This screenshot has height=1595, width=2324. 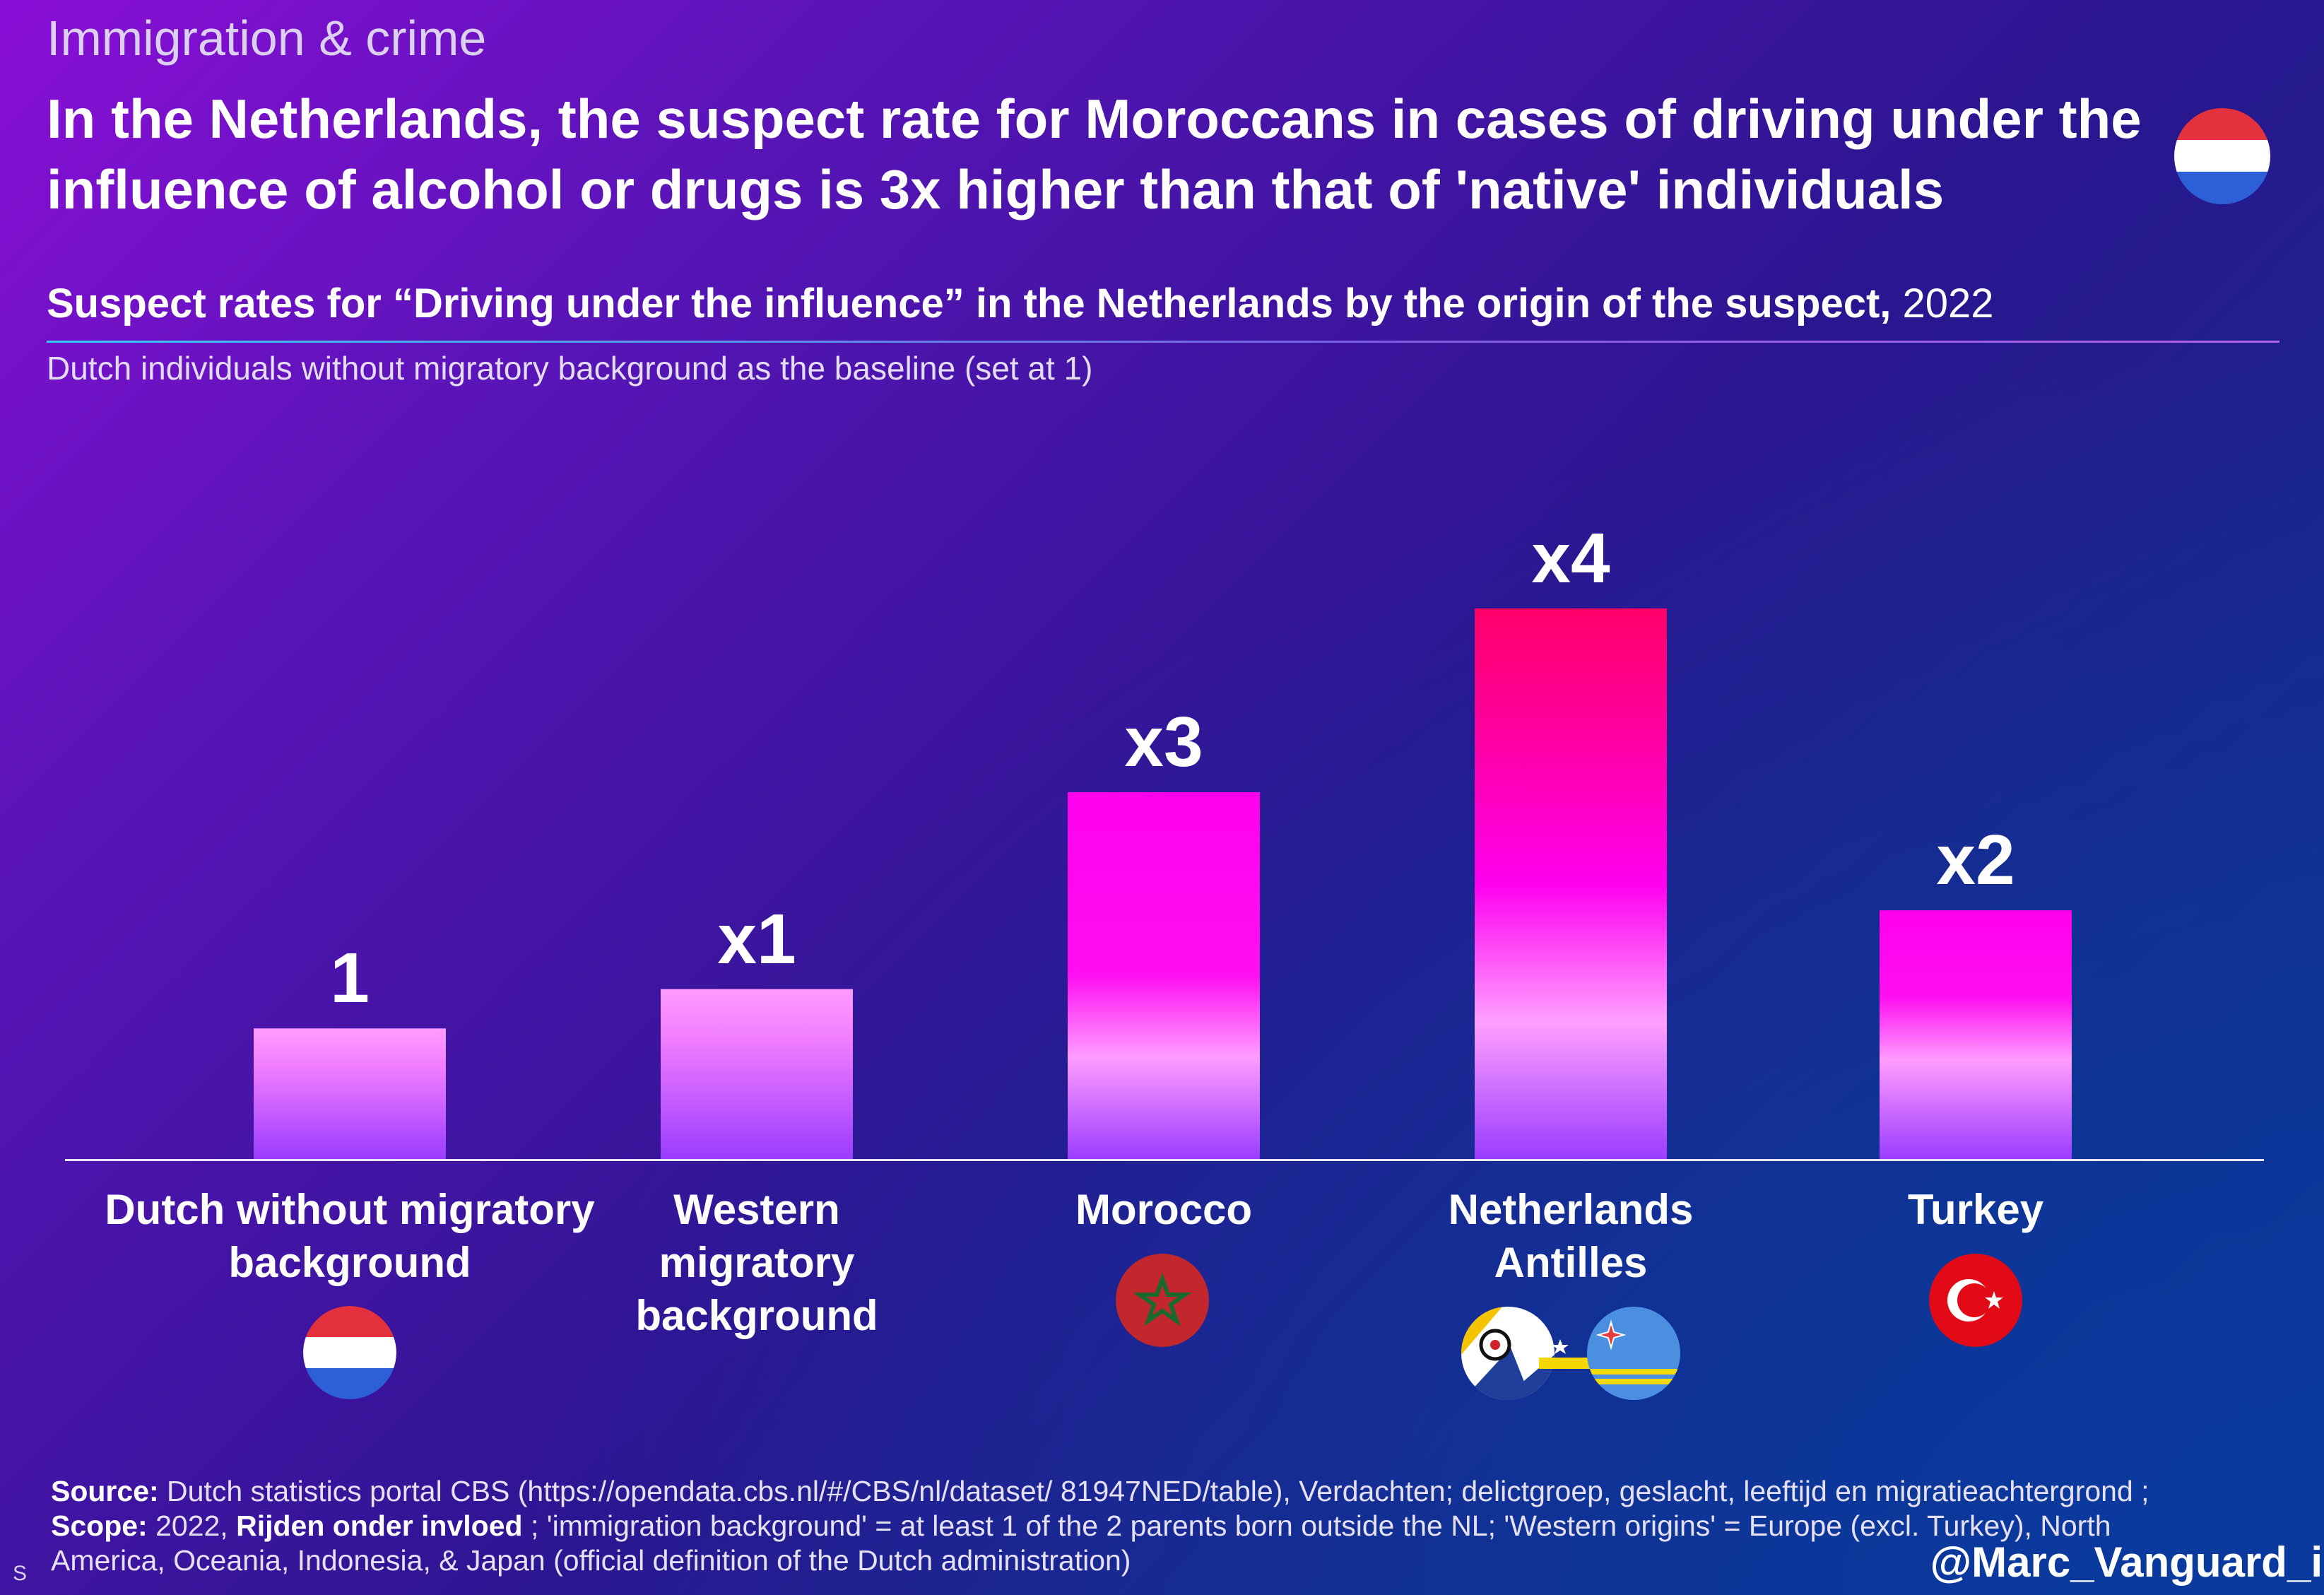 I want to click on category-label: Netherlands Antilles, so click(x=1571, y=1236).